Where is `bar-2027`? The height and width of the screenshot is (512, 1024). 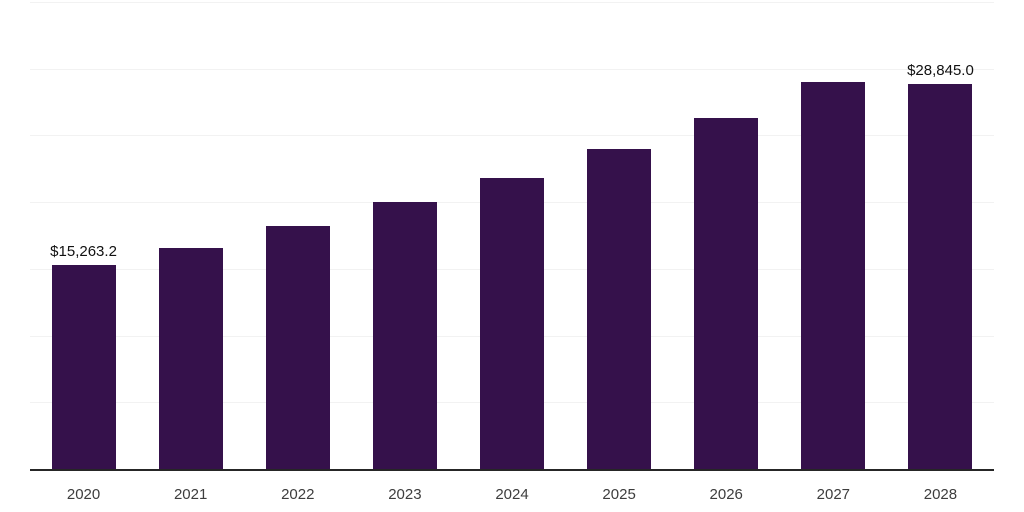
bar-2027 is located at coordinates (833, 275).